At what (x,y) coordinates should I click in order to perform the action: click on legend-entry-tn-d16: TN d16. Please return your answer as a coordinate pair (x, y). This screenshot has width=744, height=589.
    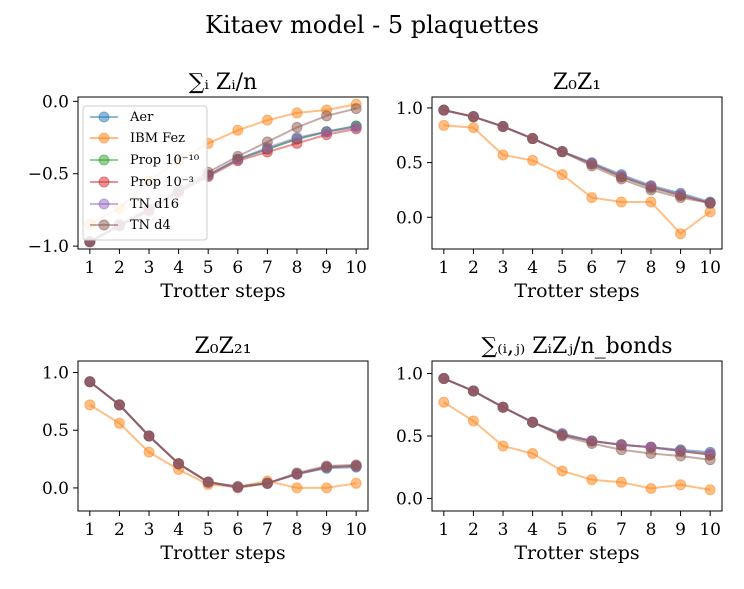
    Looking at the image, I should click on (134, 204).